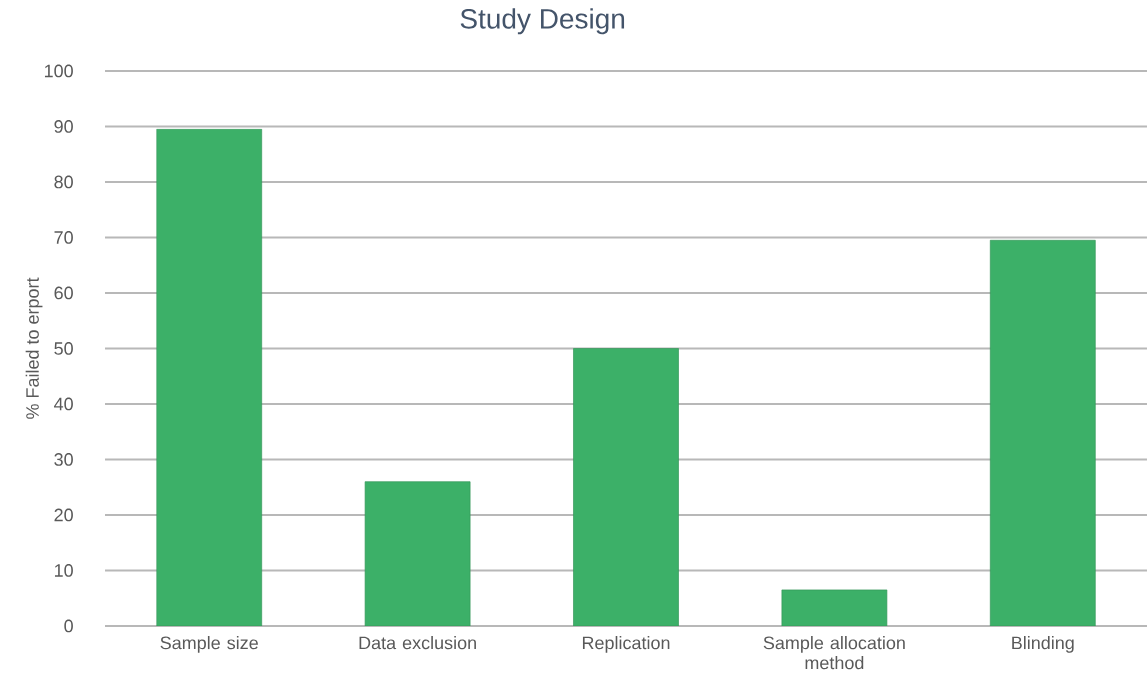  What do you see at coordinates (63, 293) in the screenshot?
I see `y-tick-label: 60` at bounding box center [63, 293].